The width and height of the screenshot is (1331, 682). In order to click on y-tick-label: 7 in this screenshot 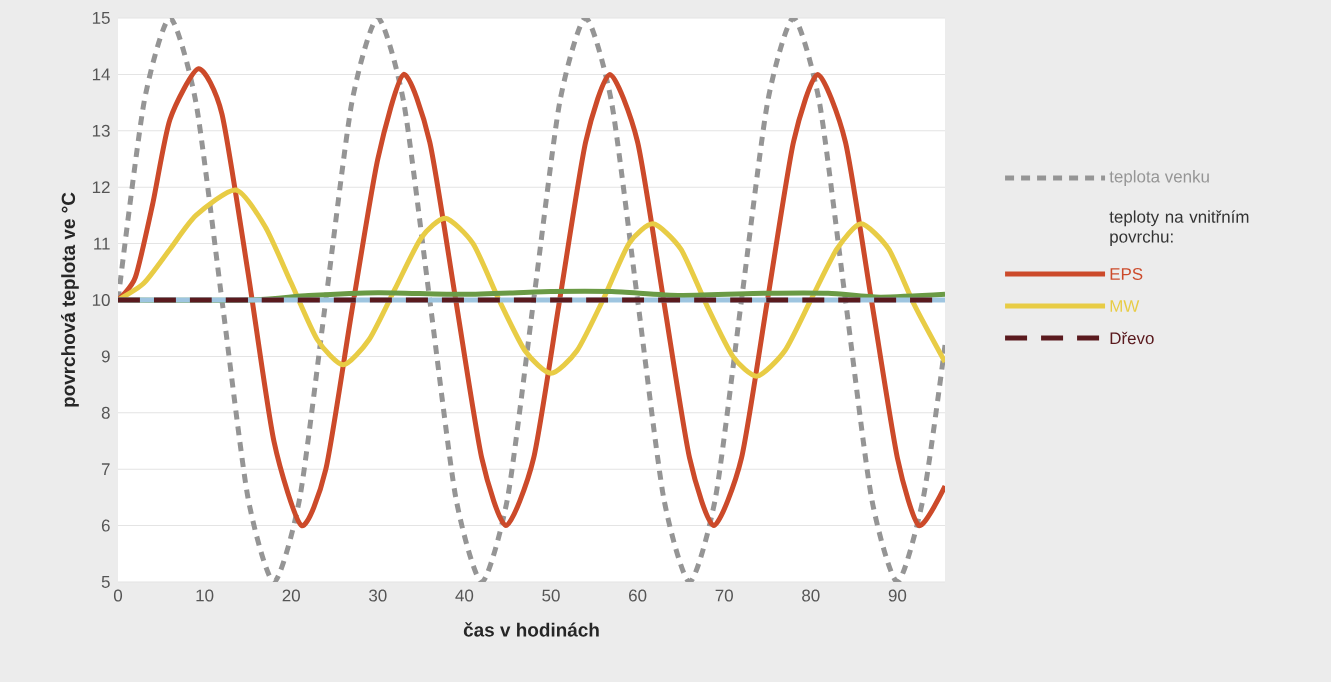, I will do `click(105, 469)`.